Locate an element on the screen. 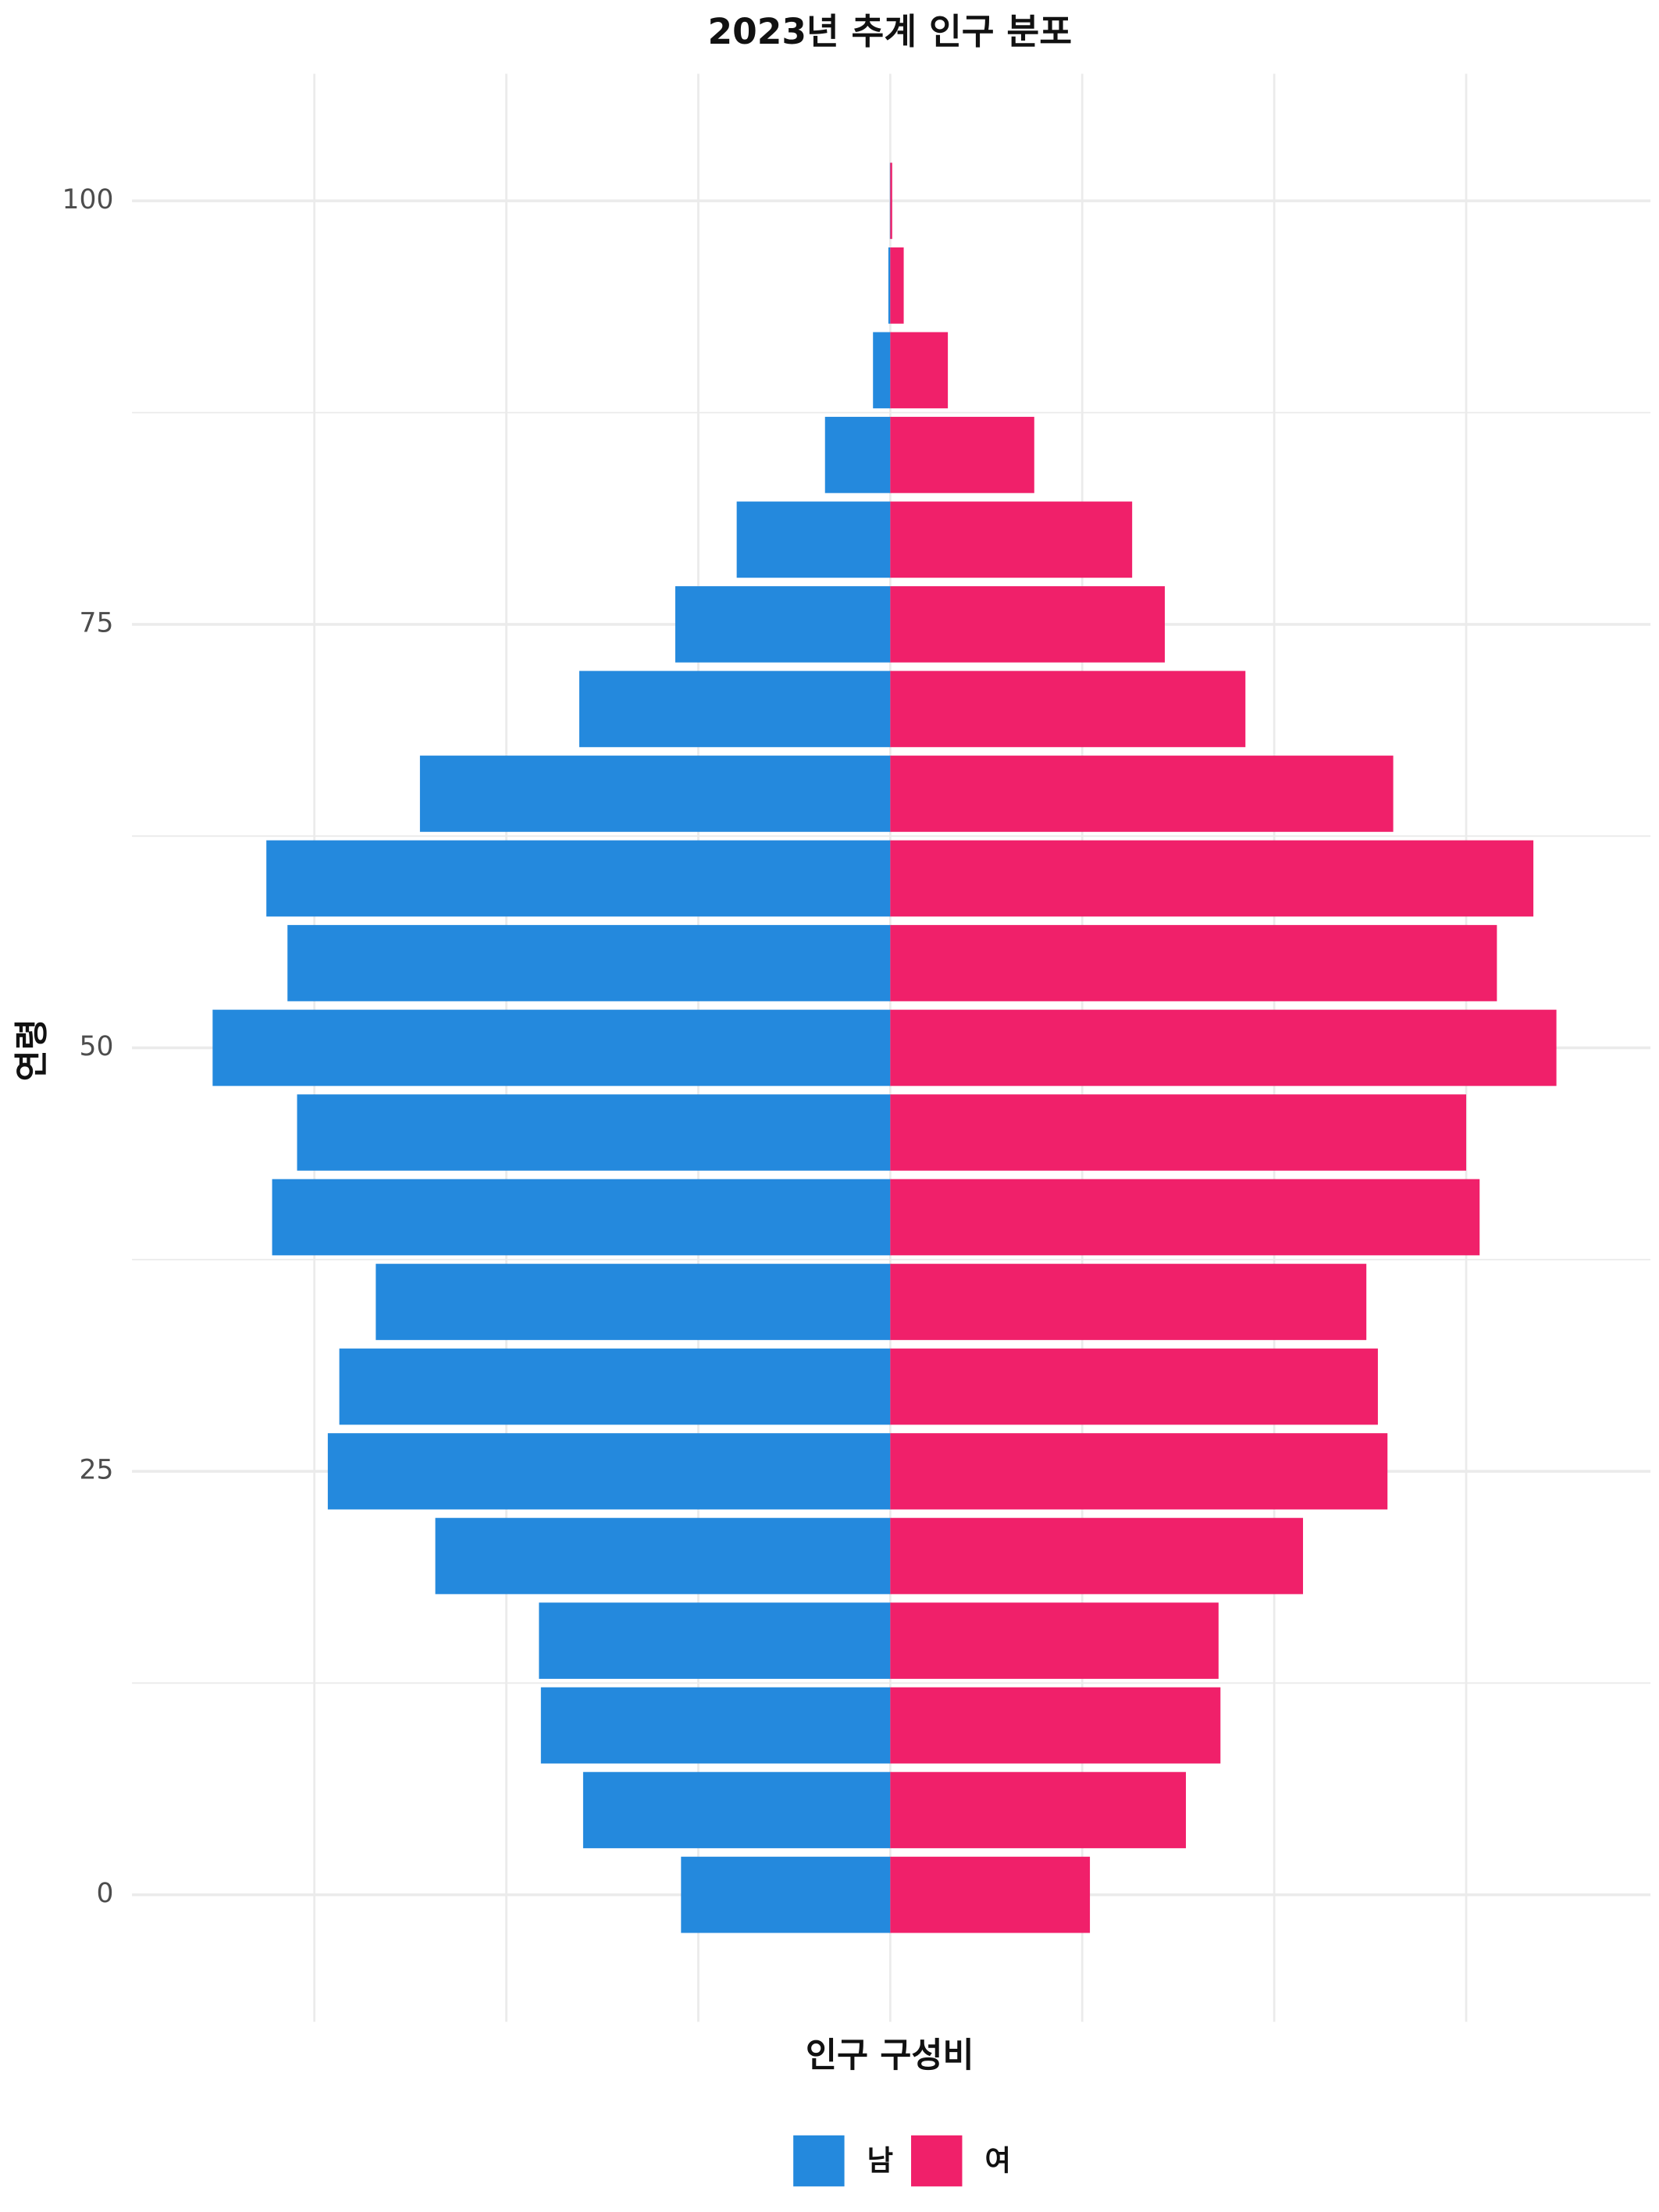 Image resolution: width=1659 pixels, height=2212 pixels. y-tick-label: 100 is located at coordinates (88, 200).